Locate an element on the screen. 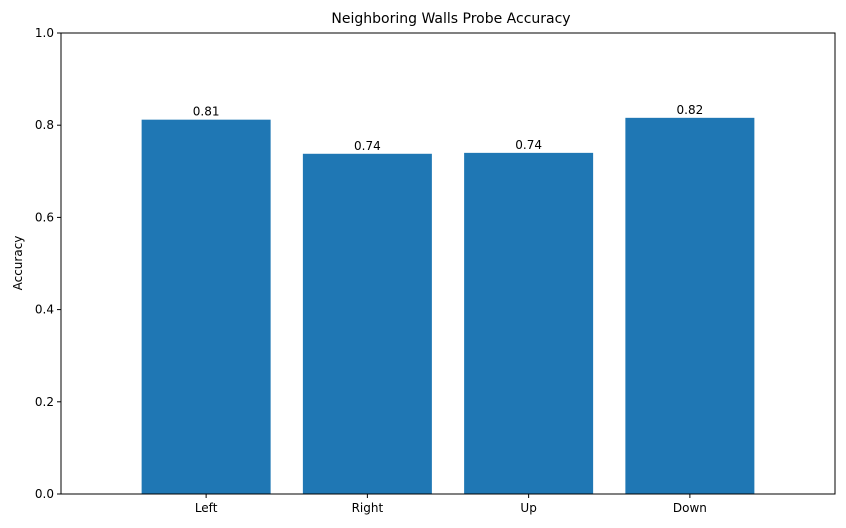 The image size is (846, 528). value-label-left: 0.81 is located at coordinates (206, 112).